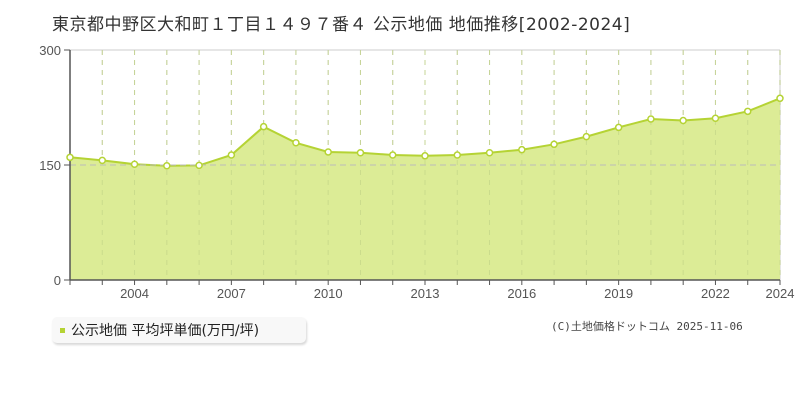 This screenshot has height=400, width=800. Describe the element at coordinates (521, 293) in the screenshot. I see `svg-text: 2016` at that location.